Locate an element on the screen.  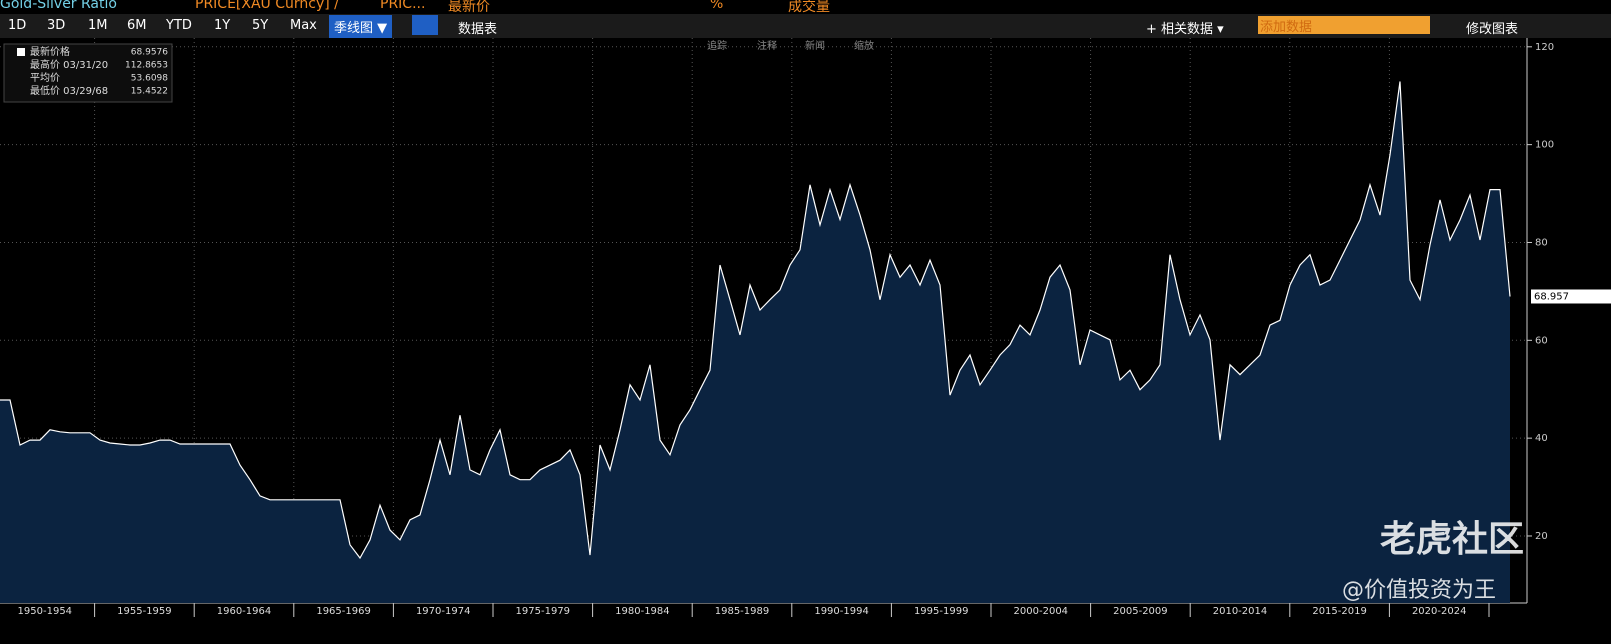
line-icon-button is located at coordinates (425, 25).